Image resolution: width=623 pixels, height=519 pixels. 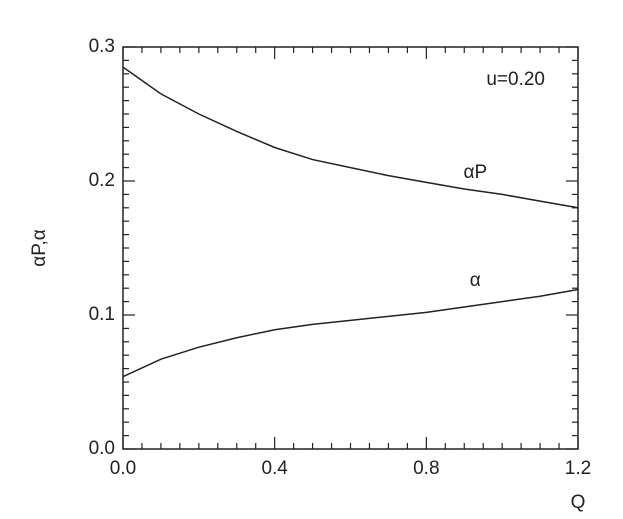 What do you see at coordinates (350, 333) in the screenshot?
I see `series-line` at bounding box center [350, 333].